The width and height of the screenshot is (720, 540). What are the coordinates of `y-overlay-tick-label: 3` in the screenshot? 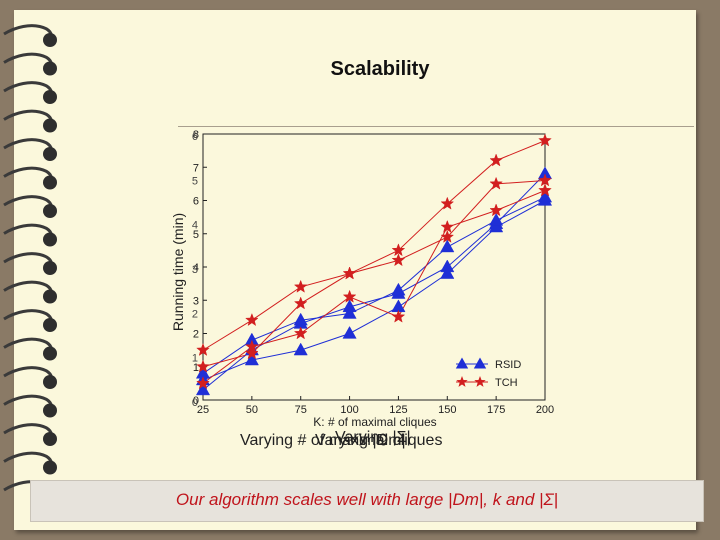 It's located at (195, 270).